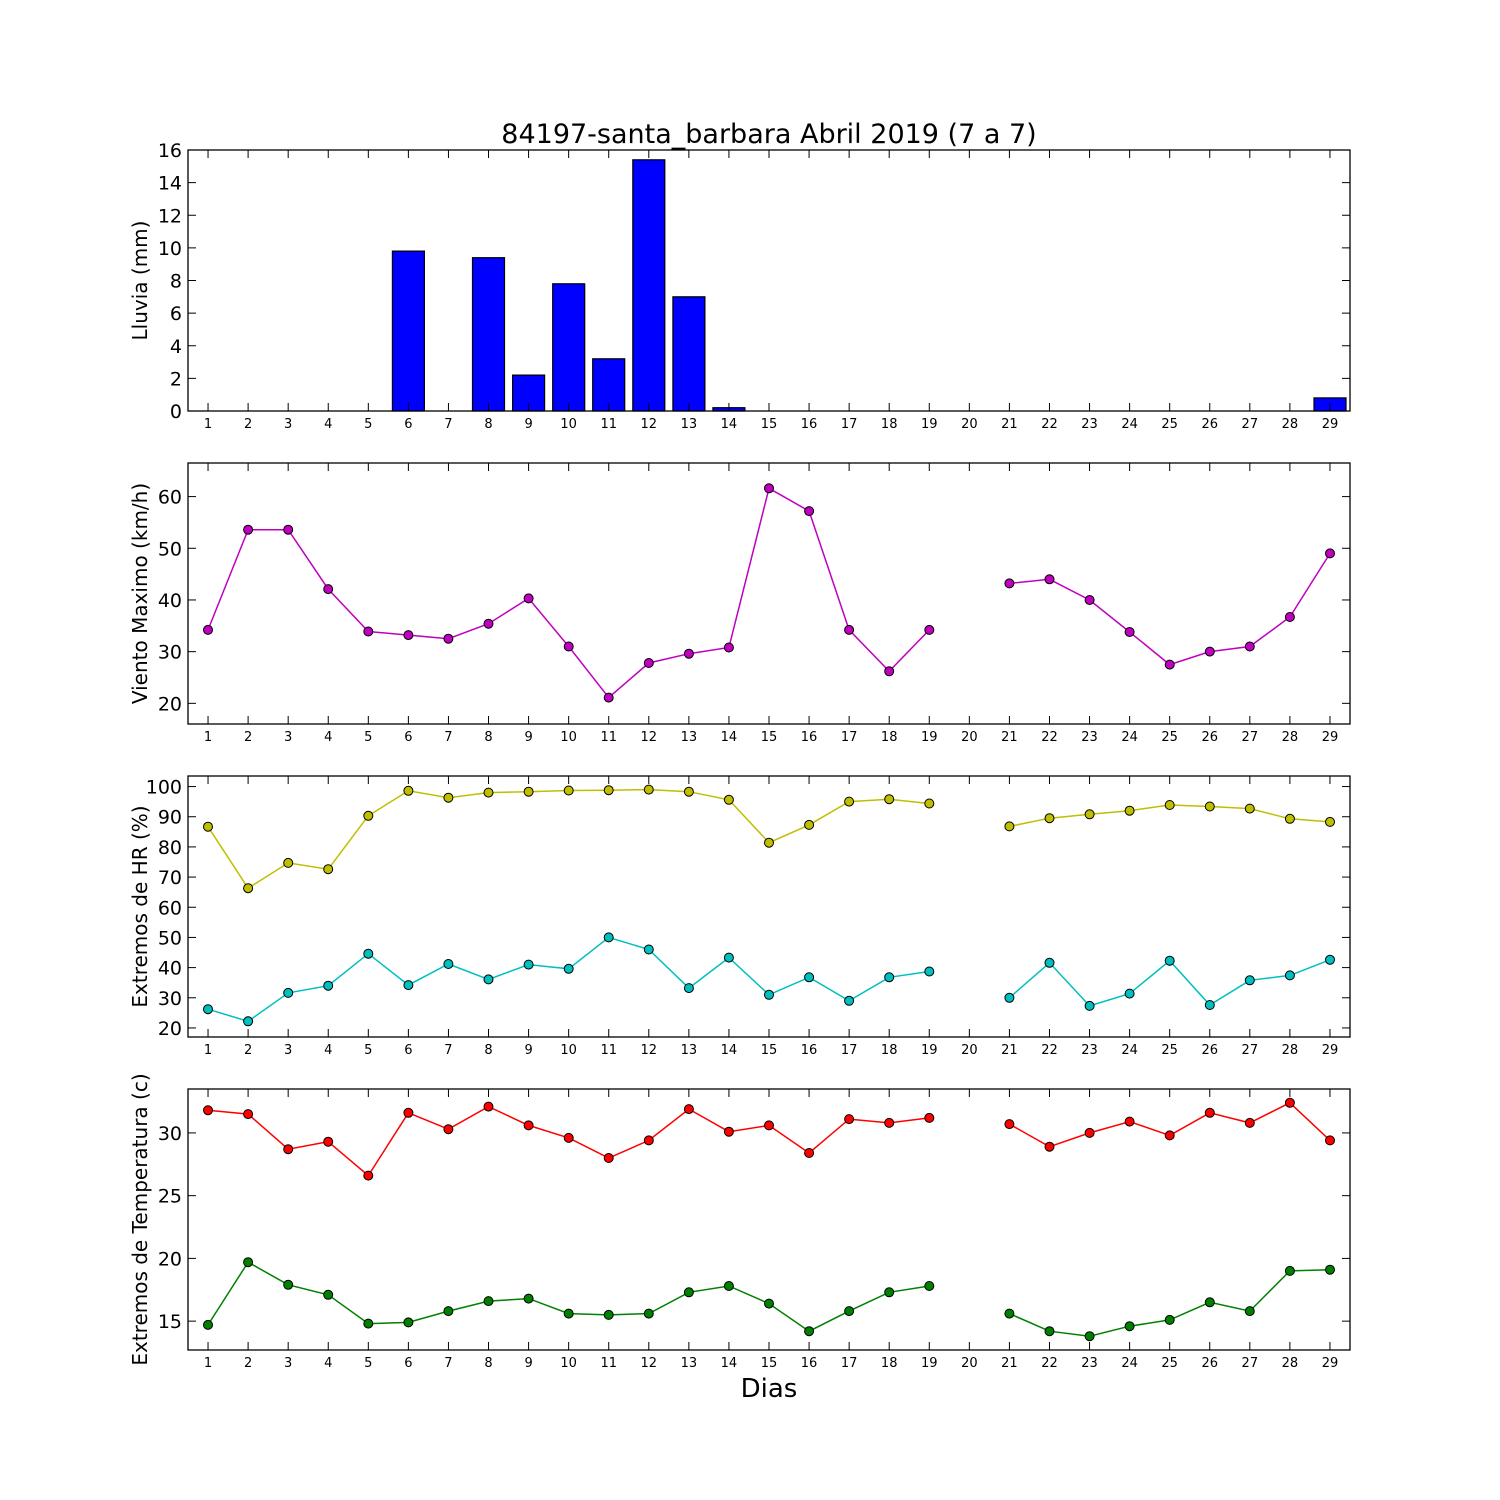 This screenshot has width=1500, height=1500. Describe the element at coordinates (1049, 1050) in the screenshot. I see `x-tick-label: 22` at that location.